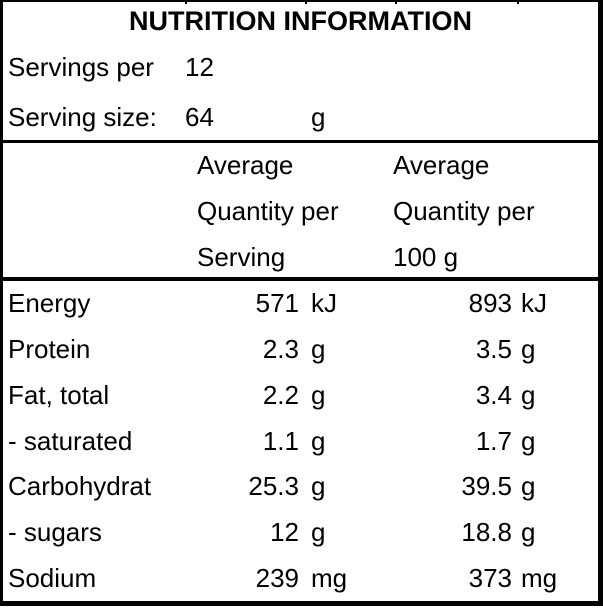  I want to click on label-title: NUTRITION INFORMATION, so click(300, 21).